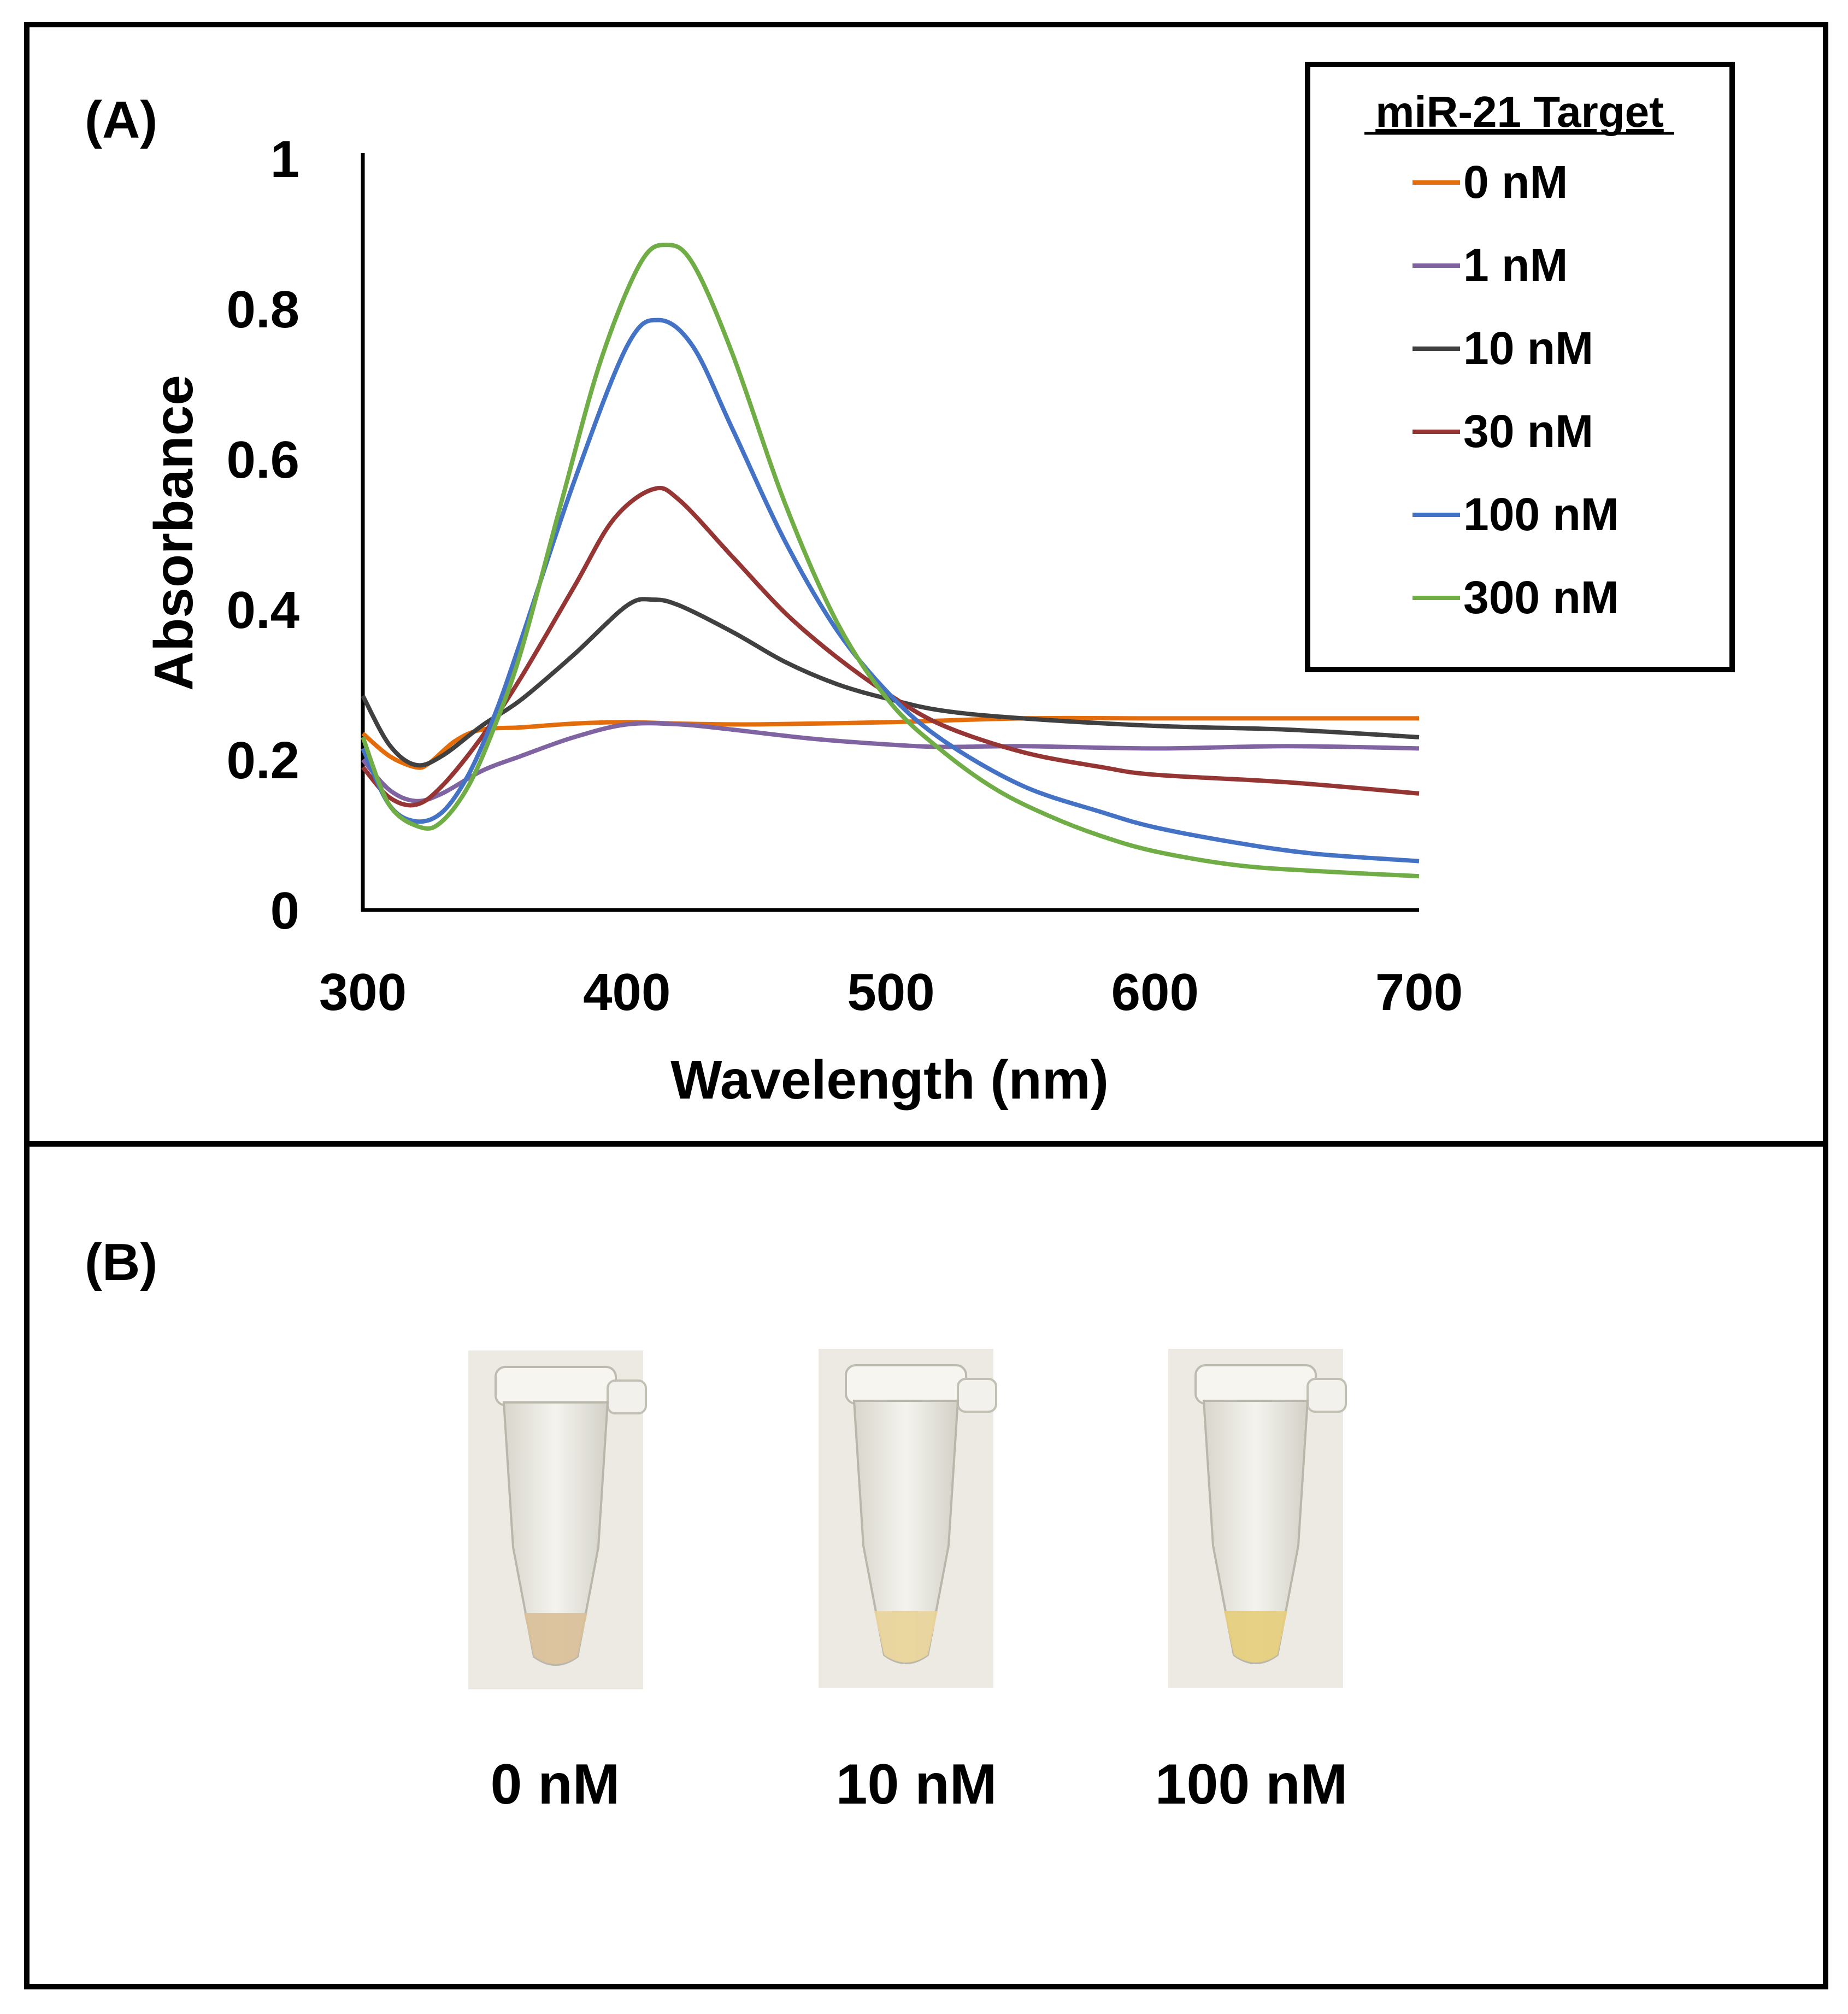 The width and height of the screenshot is (1848, 2014). I want to click on y-tick-label: 0.8, so click(263, 309).